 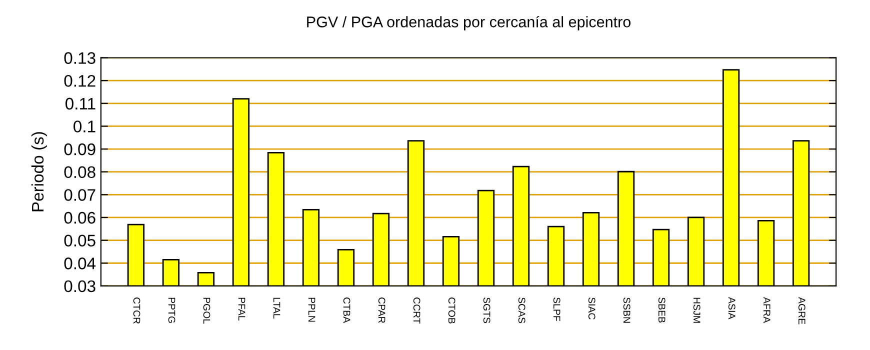 I want to click on x-tick-label: AGRE, so click(x=802, y=310).